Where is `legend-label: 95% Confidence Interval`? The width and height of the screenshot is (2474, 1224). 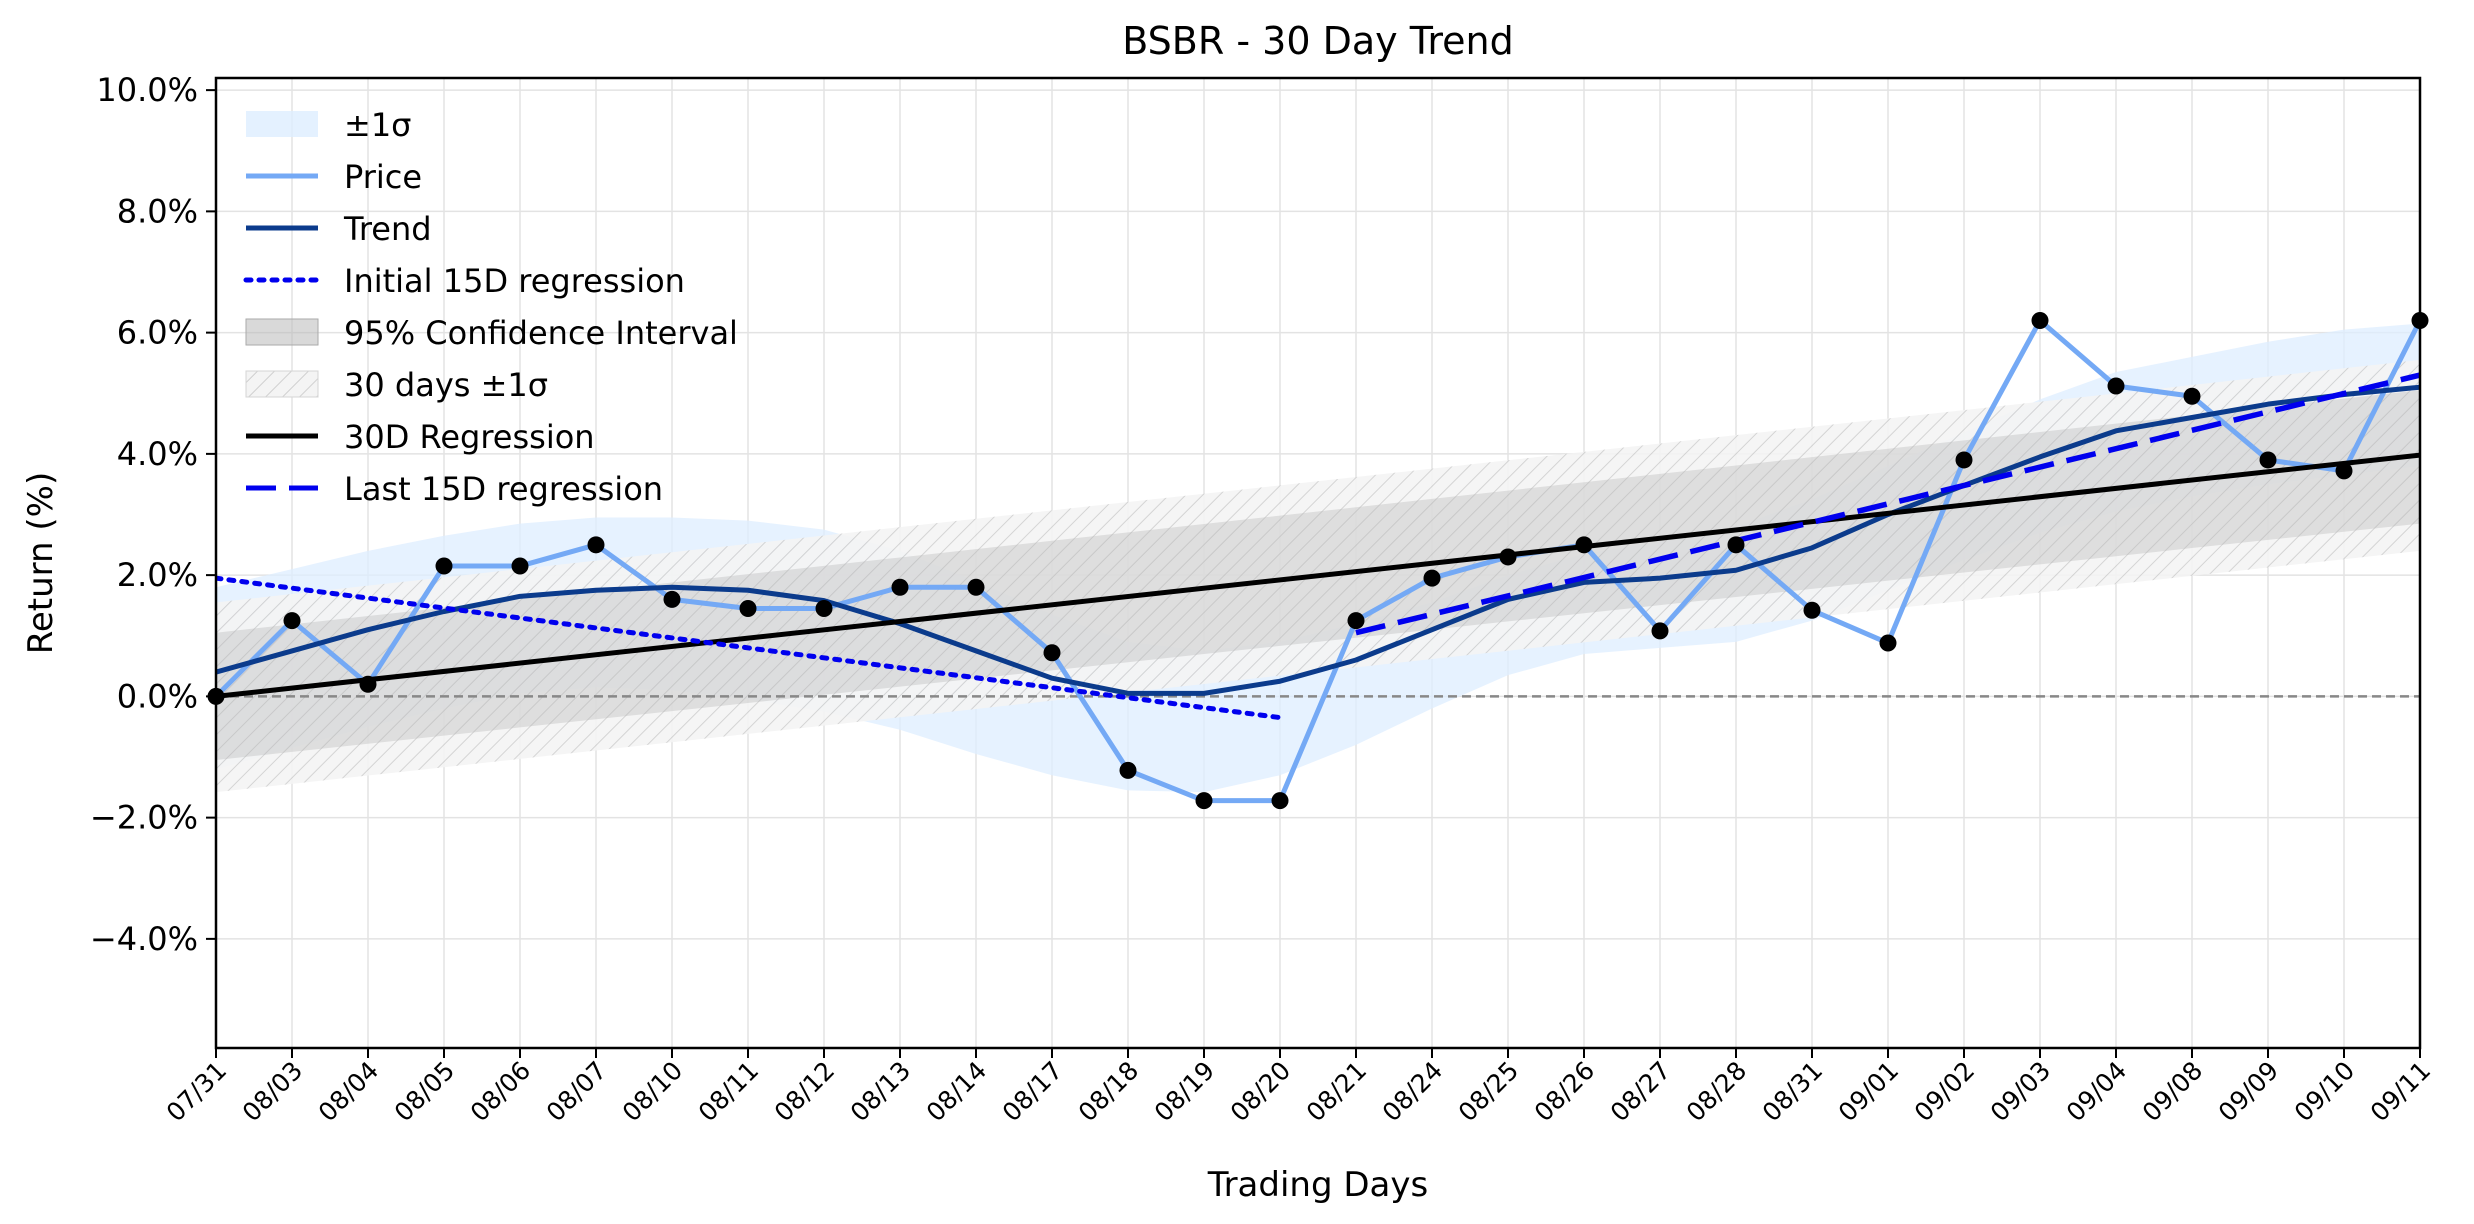 legend-label: 95% Confidence Interval is located at coordinates (541, 333).